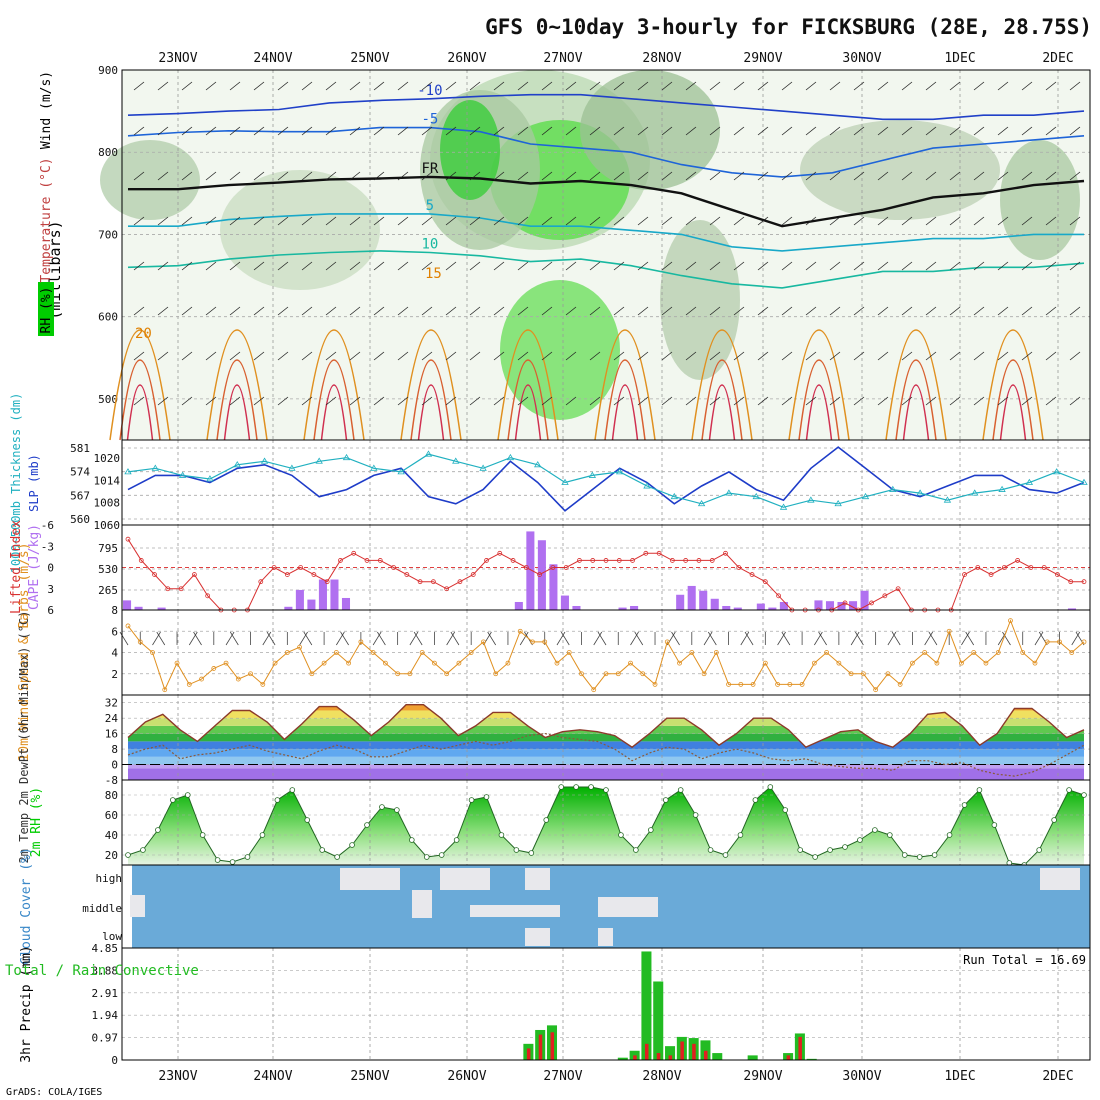  I want to click on date-tick-bottom: 23NOV, so click(177, 1076).